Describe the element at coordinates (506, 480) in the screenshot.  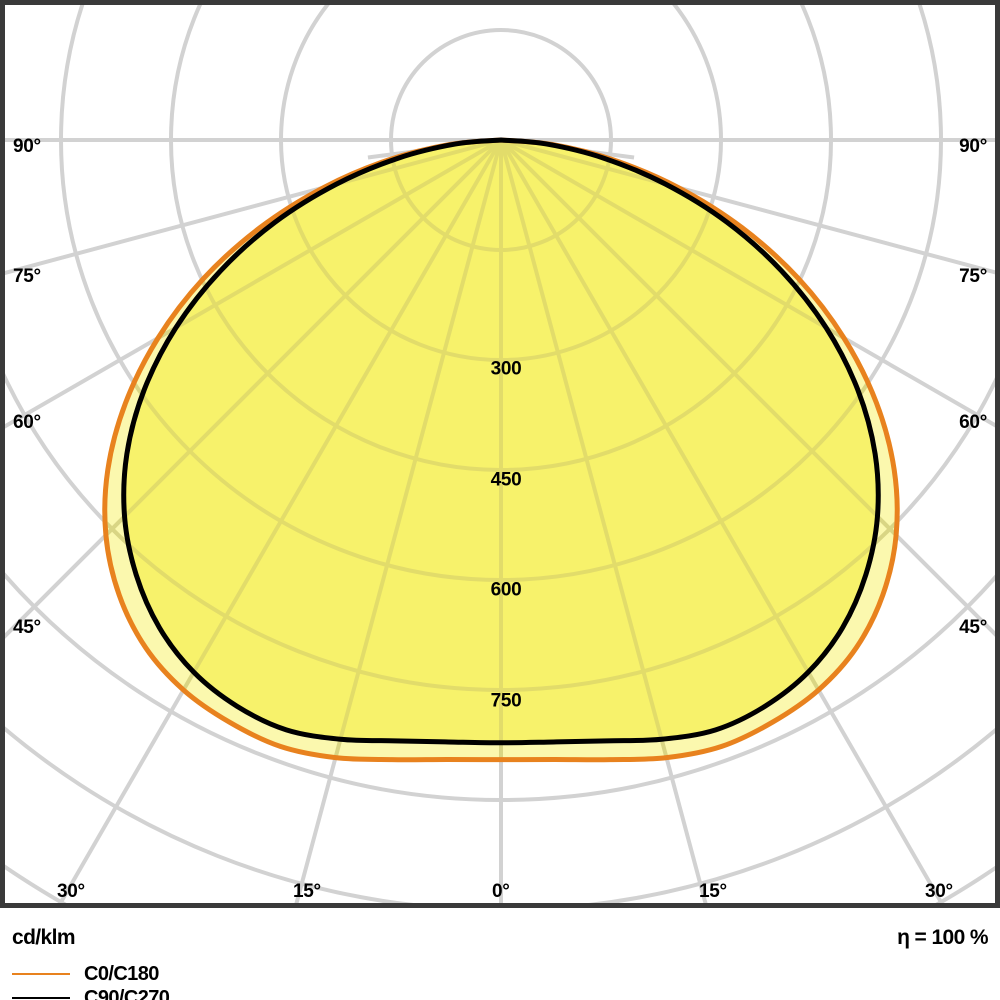
I see `ring-value-label-450: 450` at that location.